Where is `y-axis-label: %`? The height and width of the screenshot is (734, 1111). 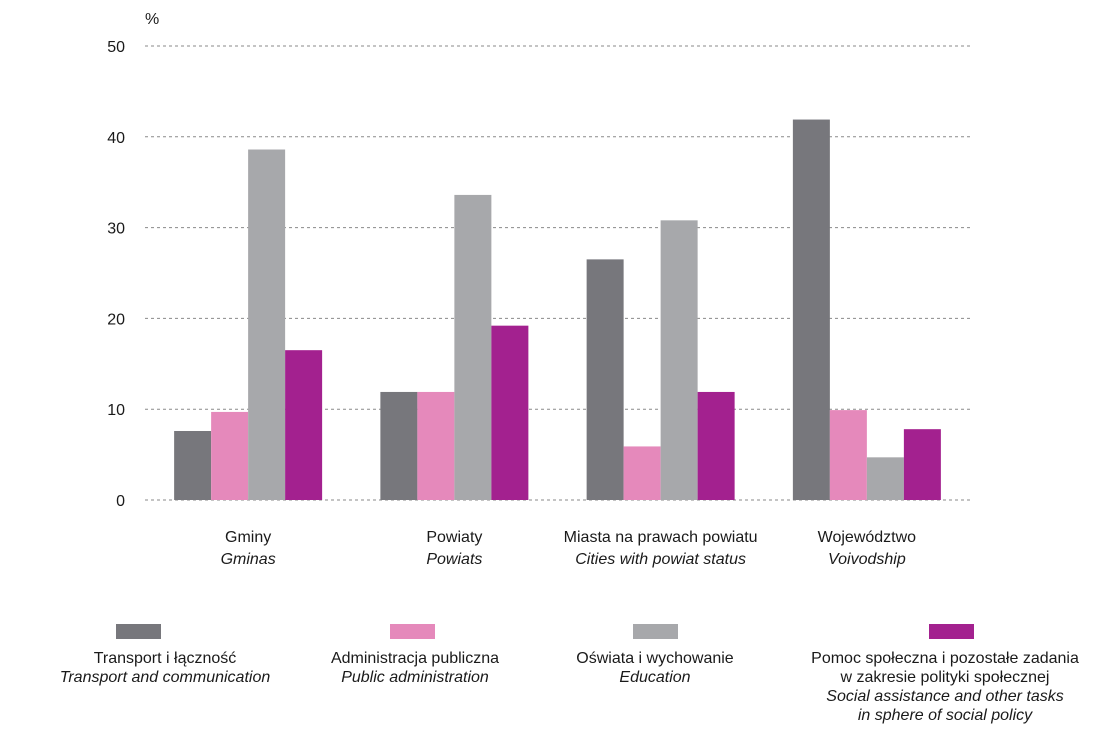 y-axis-label: % is located at coordinates (152, 19).